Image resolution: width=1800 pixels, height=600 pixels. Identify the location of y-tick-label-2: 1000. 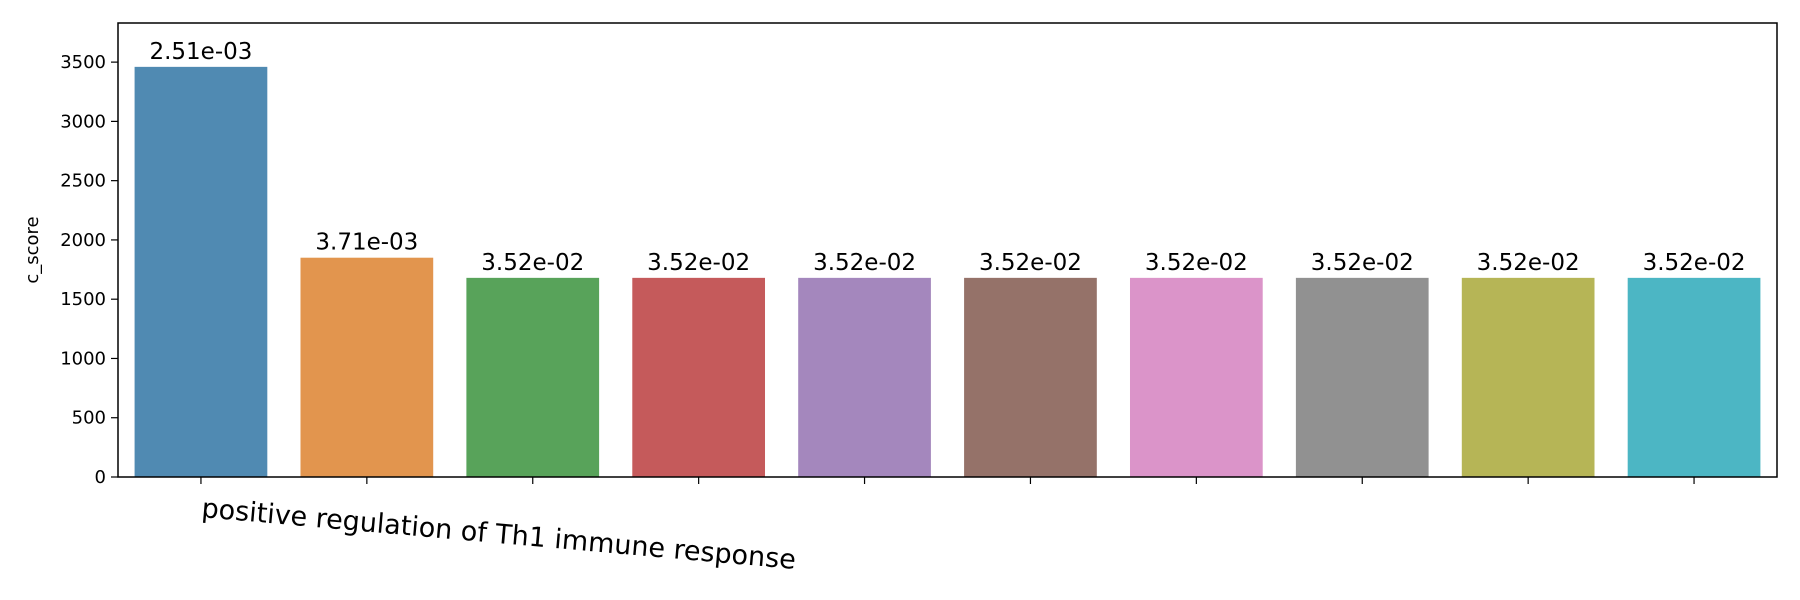
(83, 358).